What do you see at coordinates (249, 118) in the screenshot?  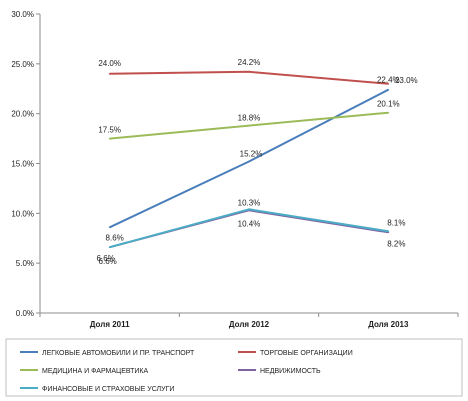 I see `data-label: 18.8%` at bounding box center [249, 118].